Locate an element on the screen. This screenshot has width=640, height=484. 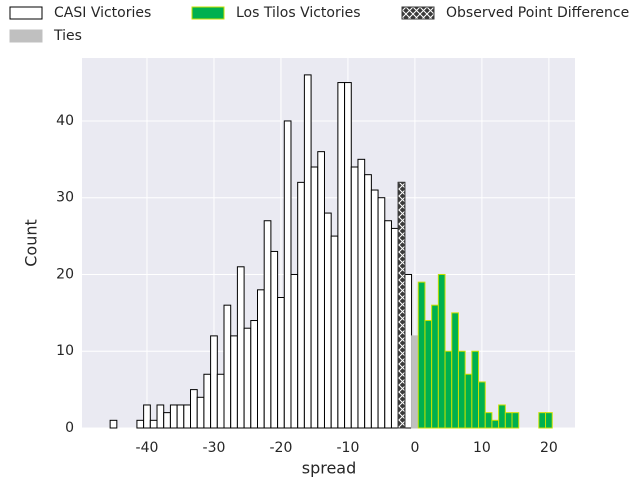
legend-label: Observed Point Difference is located at coordinates (537, 13).